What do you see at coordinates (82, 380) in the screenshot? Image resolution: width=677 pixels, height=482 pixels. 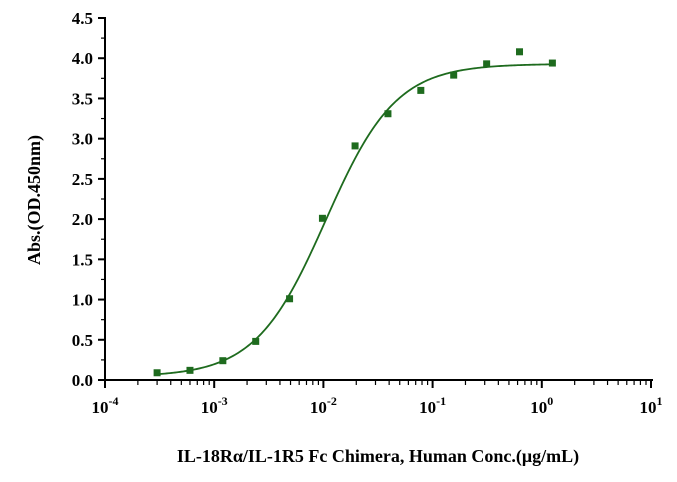 I see `y-tick-label: 0.0` at bounding box center [82, 380].